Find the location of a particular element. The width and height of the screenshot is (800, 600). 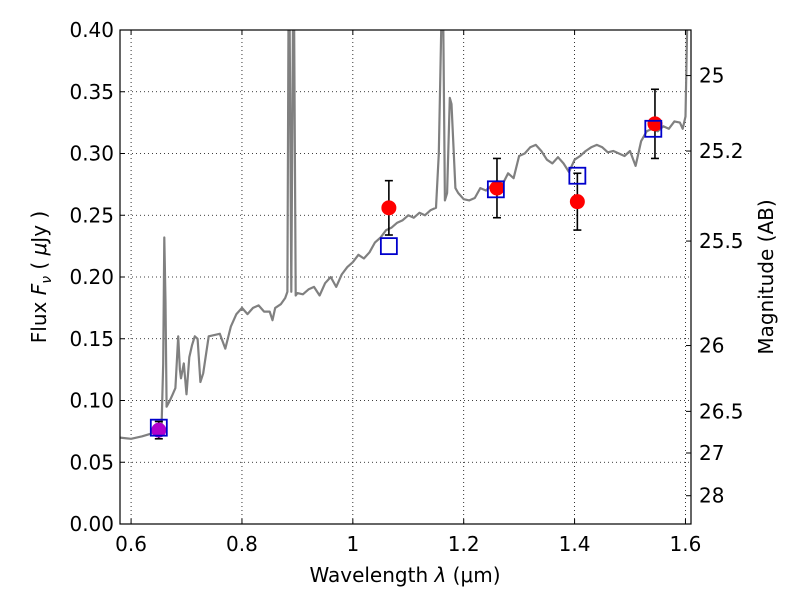

magnitude-tick-label: 26.5 is located at coordinates (721, 411).